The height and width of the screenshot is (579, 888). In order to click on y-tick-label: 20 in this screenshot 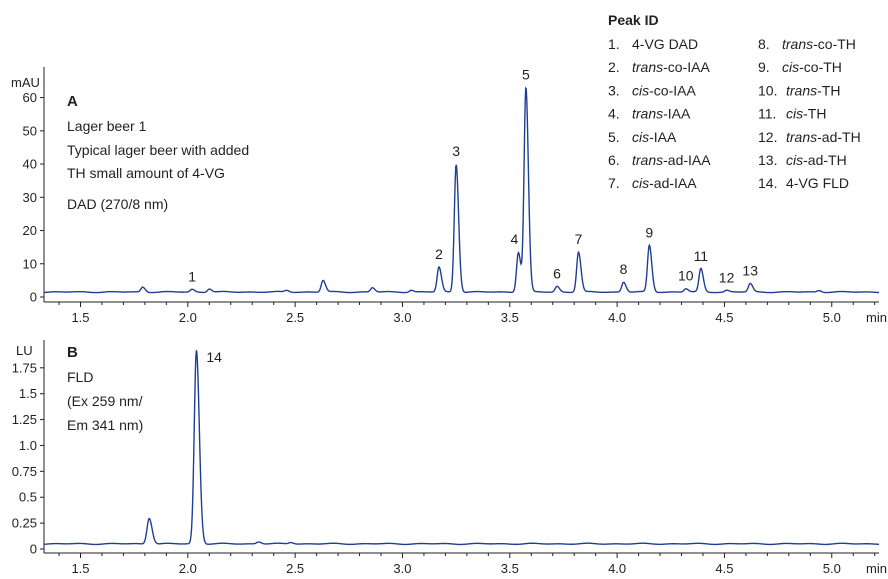, I will do `click(30, 230)`.